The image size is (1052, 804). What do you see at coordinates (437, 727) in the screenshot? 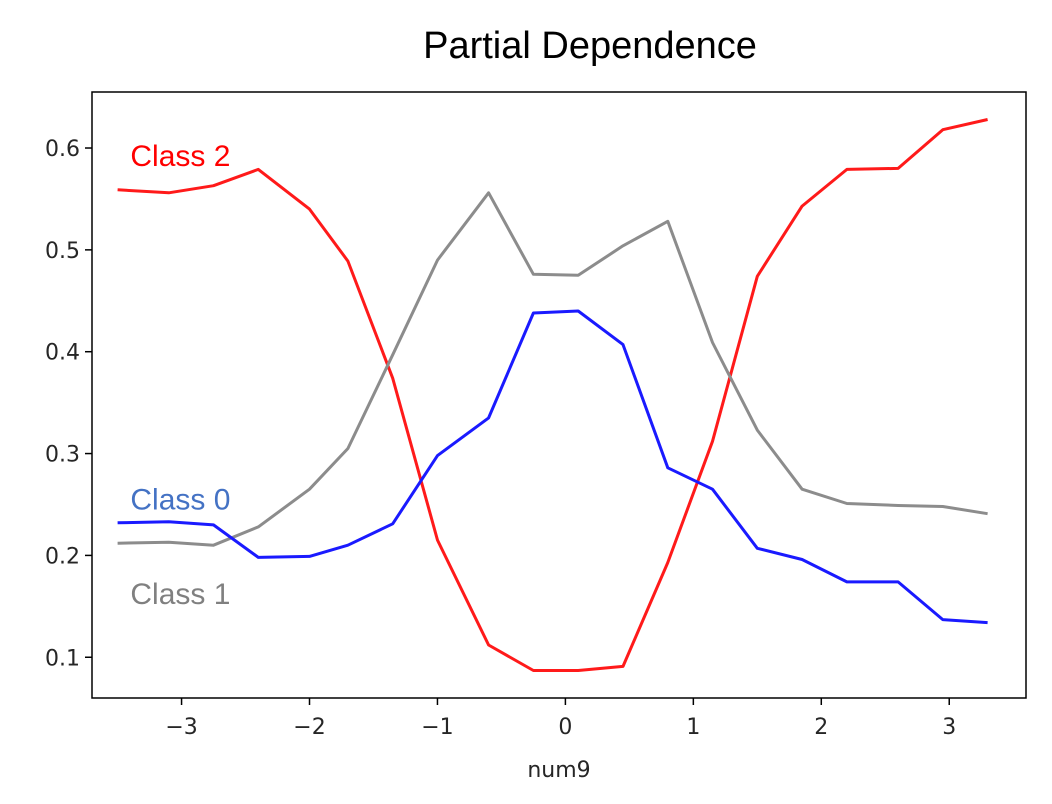
I see `x-tick-label: −1` at bounding box center [437, 727].